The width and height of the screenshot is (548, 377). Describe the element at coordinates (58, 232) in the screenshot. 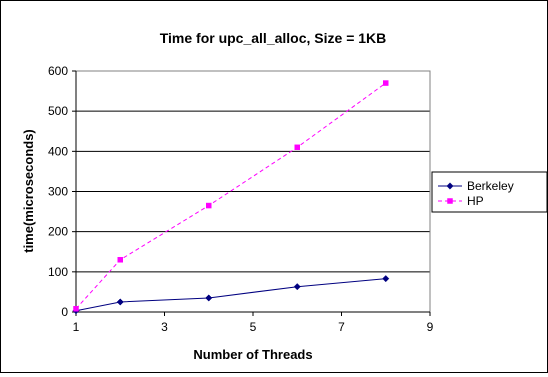

I see `y-tick-label: 200` at that location.